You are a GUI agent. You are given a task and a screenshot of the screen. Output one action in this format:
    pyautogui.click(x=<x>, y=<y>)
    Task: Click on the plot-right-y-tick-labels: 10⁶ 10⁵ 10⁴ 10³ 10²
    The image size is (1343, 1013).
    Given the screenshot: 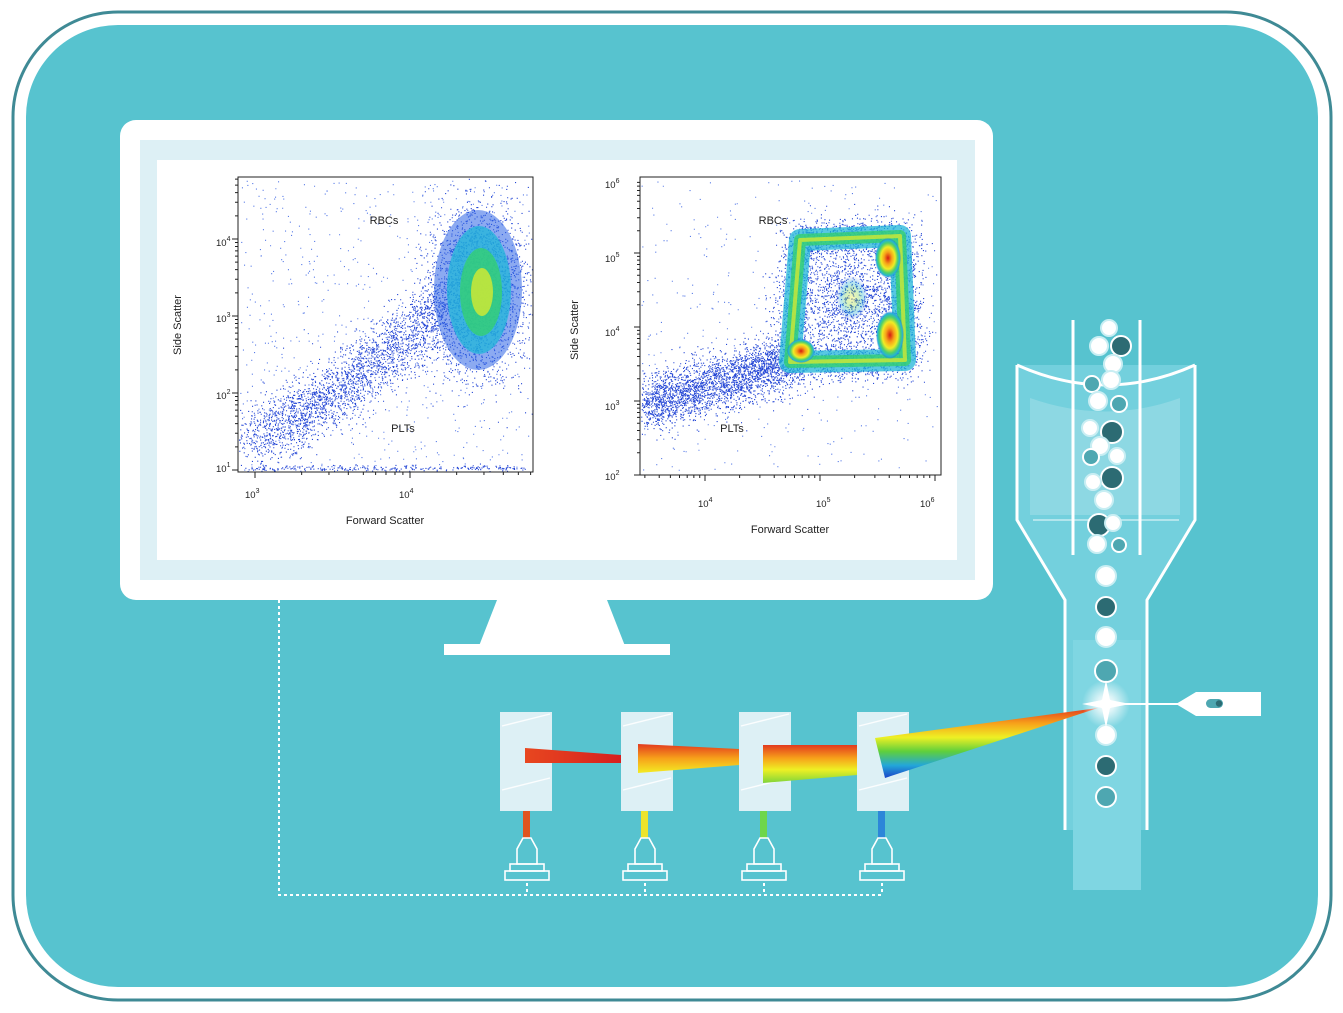 What is the action you would take?
    pyautogui.click(x=612, y=330)
    